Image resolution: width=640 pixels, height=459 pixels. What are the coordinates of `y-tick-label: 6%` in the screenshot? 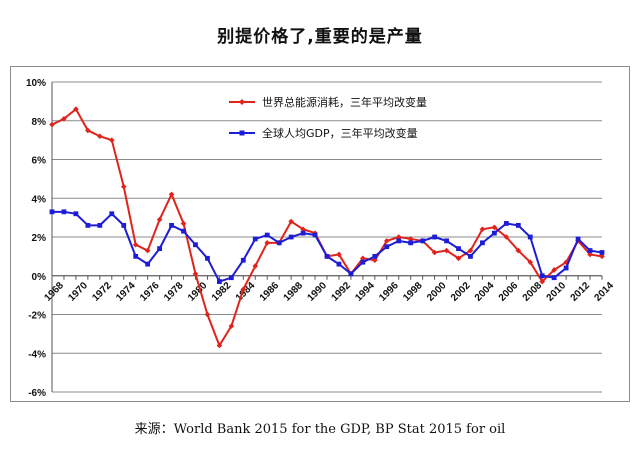 It's located at (39, 161).